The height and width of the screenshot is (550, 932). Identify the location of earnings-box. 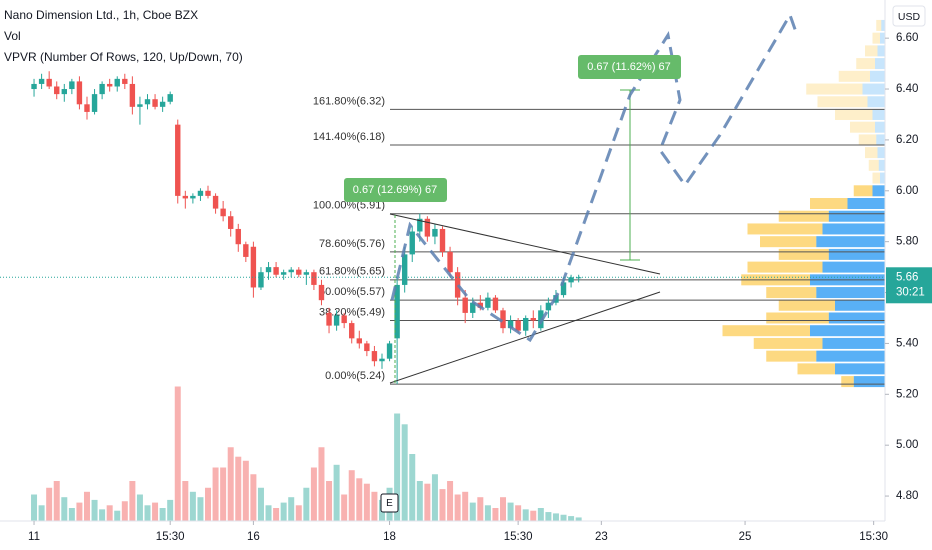
(389, 503).